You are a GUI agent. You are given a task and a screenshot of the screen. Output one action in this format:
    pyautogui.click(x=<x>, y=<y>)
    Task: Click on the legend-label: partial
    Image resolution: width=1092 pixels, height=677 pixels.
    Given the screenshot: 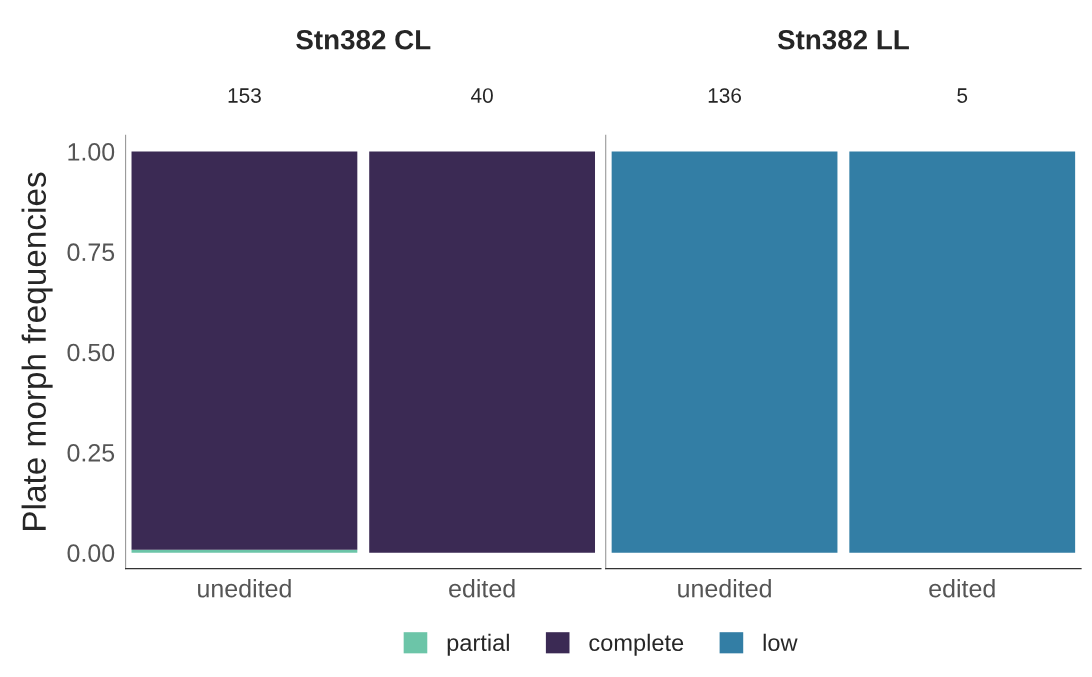 What is the action you would take?
    pyautogui.click(x=478, y=644)
    